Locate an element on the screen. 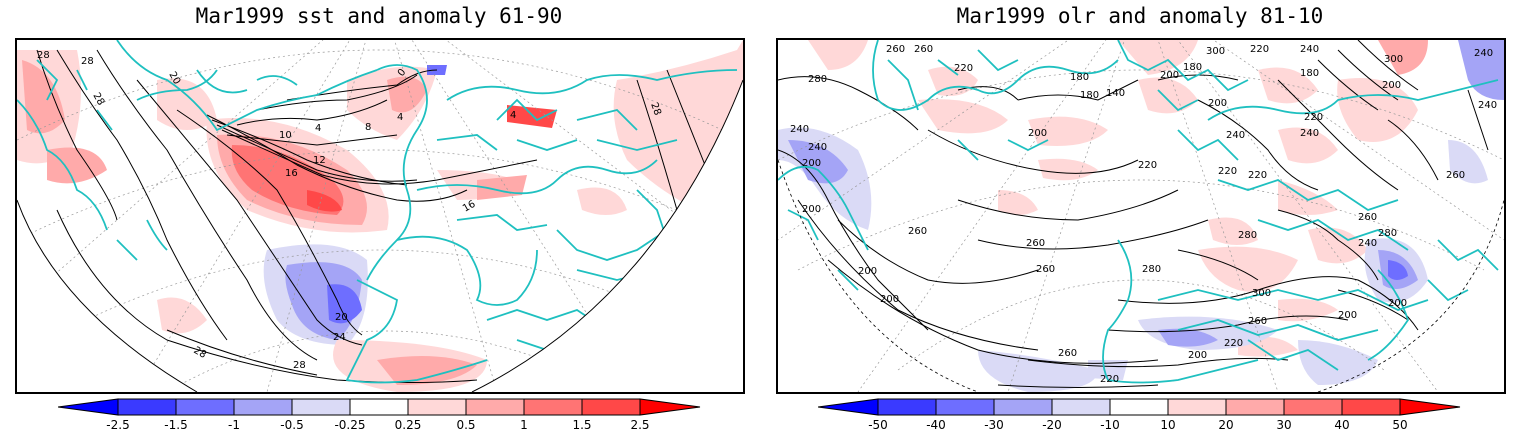  colorbar-tick-label: -20 is located at coordinates (1052, 425).